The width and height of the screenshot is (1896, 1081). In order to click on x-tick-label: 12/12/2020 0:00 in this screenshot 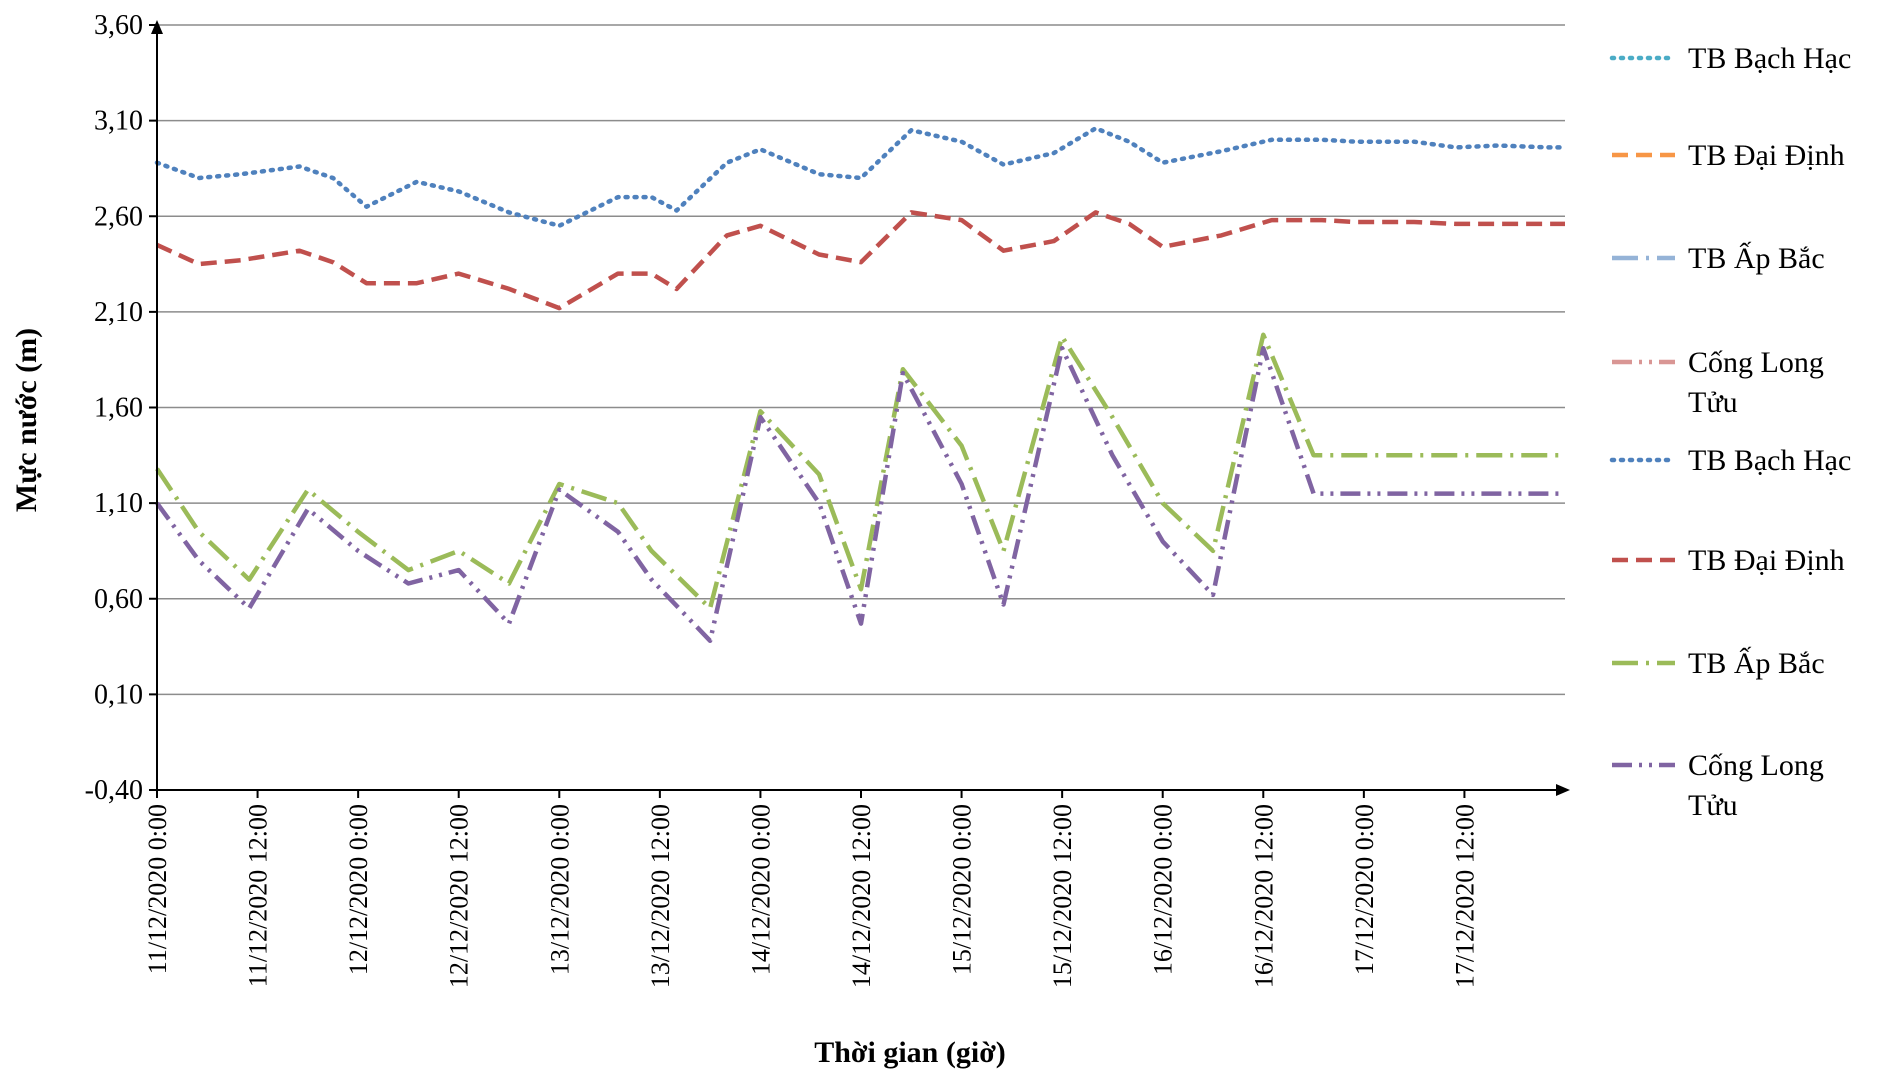, I will do `click(358, 889)`.